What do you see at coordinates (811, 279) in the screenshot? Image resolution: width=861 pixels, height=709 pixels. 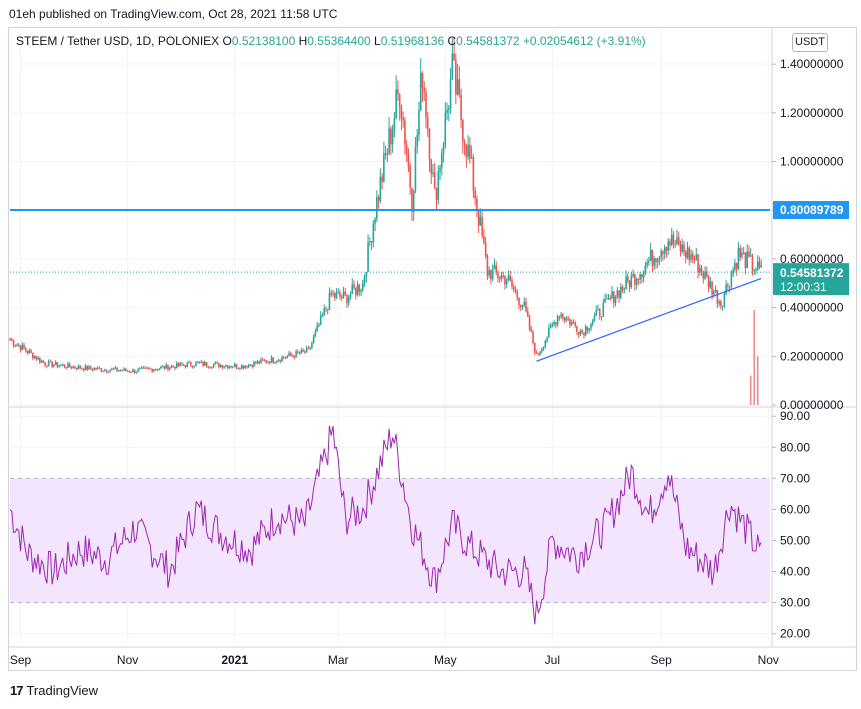 I see `current-price-tag` at bounding box center [811, 279].